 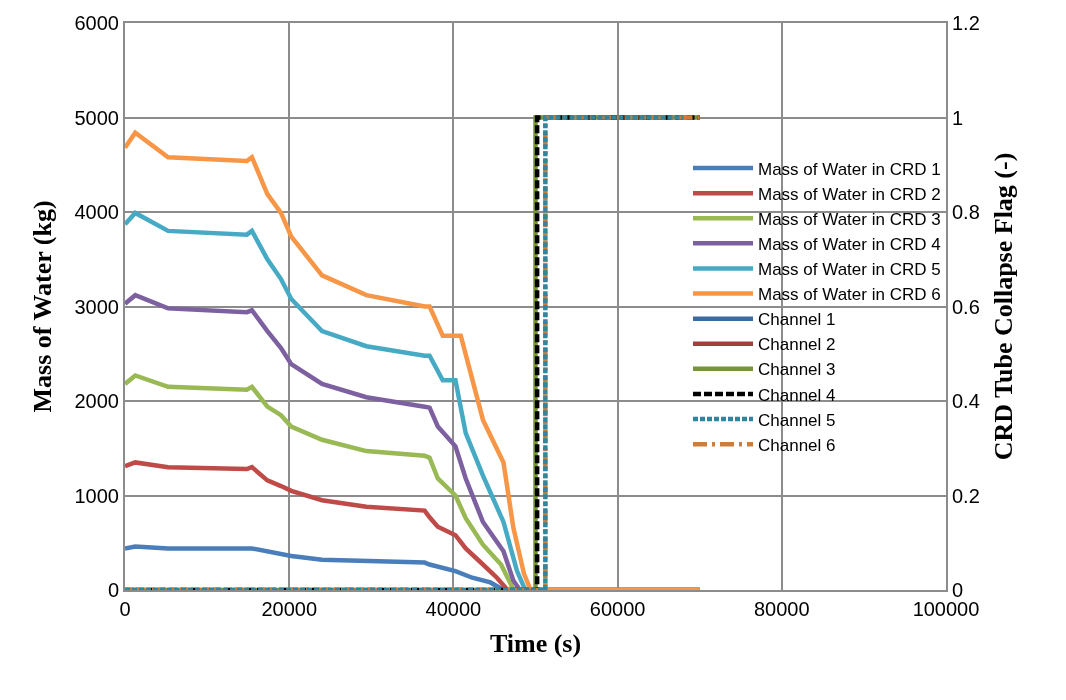 I want to click on x-tick-label: 40000, so click(x=453, y=609).